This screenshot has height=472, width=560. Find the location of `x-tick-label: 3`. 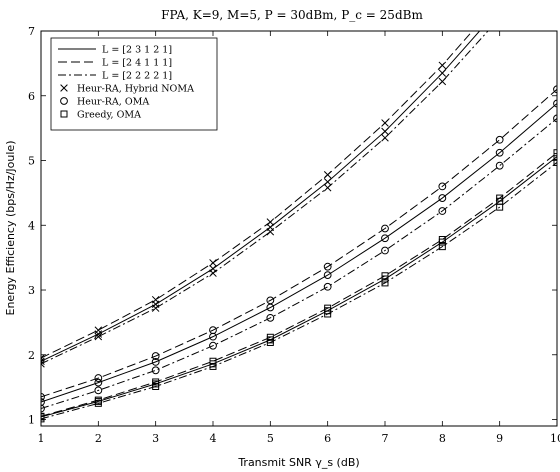

x-tick-label: 3 is located at coordinates (155, 438).